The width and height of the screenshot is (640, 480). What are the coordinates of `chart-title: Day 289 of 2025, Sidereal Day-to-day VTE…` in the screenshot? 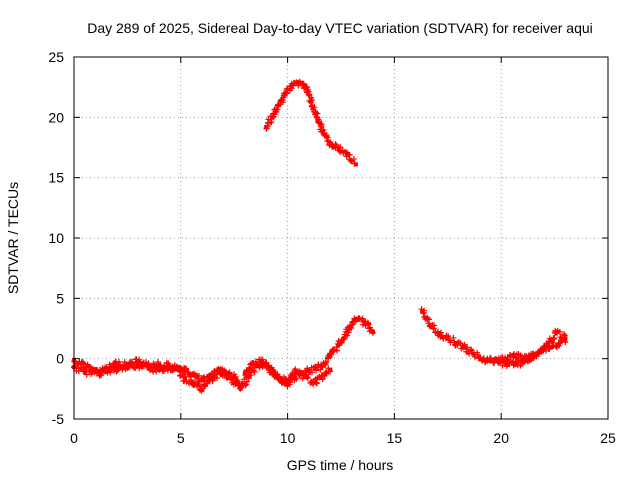 It's located at (340, 28).